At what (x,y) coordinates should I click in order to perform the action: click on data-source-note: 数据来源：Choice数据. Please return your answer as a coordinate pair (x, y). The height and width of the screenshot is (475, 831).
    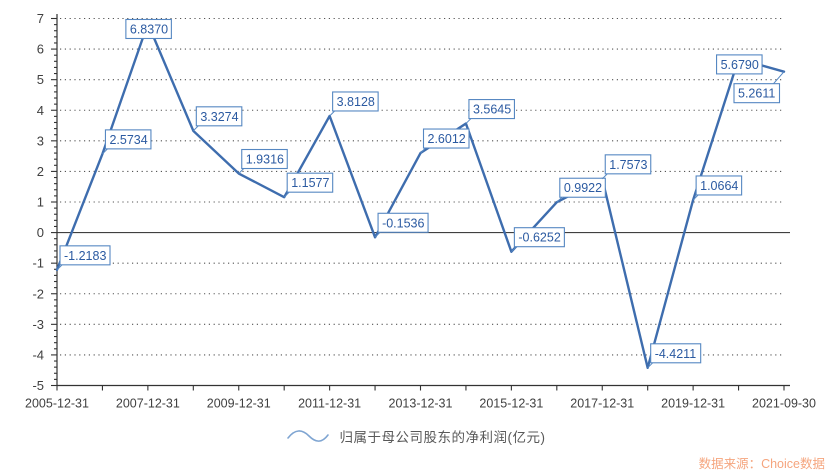
    Looking at the image, I should click on (761, 464).